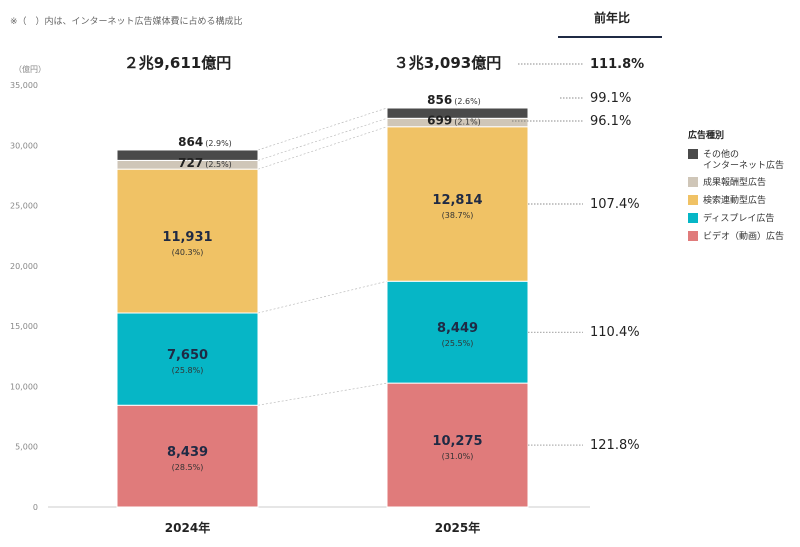 The height and width of the screenshot is (547, 800). Describe the element at coordinates (610, 121) in the screenshot. I see `yoy-value: 96.1%` at that location.